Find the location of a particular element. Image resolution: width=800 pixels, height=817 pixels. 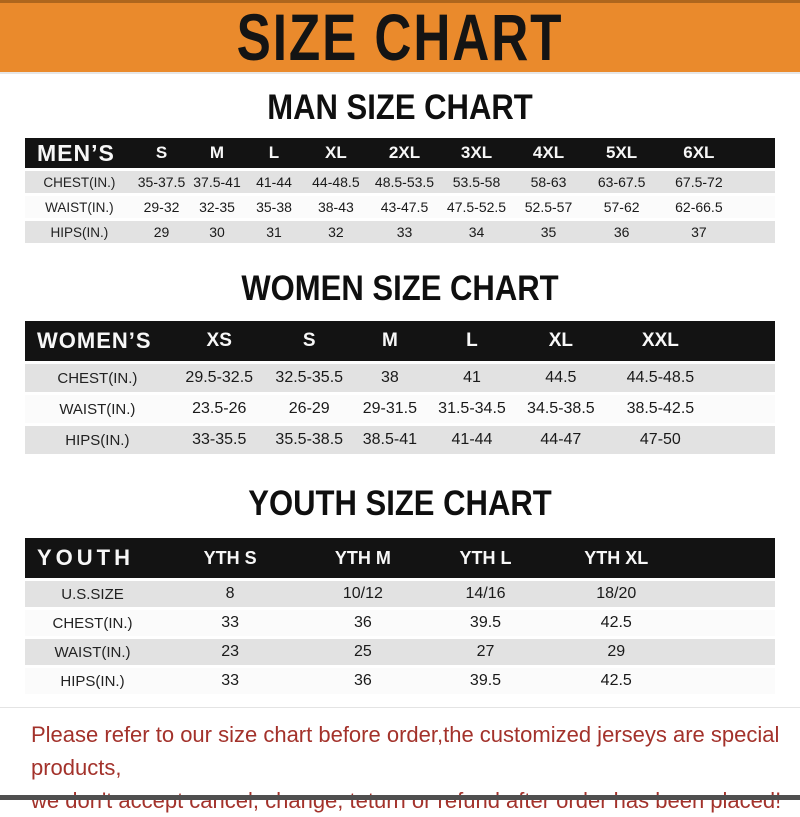

women-section-heading: WOMEN SIZE CHART is located at coordinates (400, 288).